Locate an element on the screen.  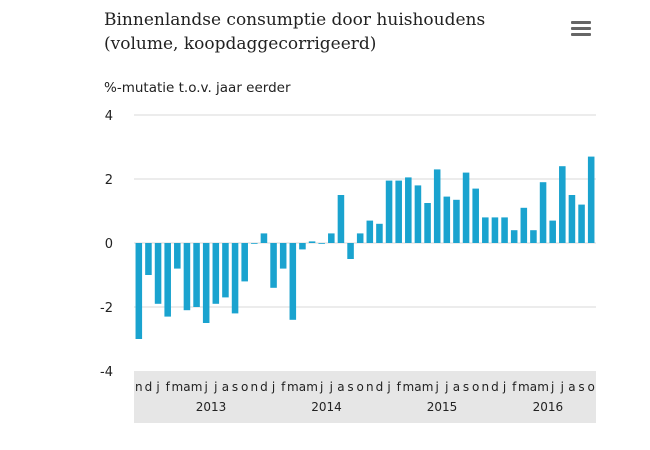
hamburger-menu-icon is located at coordinates (581, 29).